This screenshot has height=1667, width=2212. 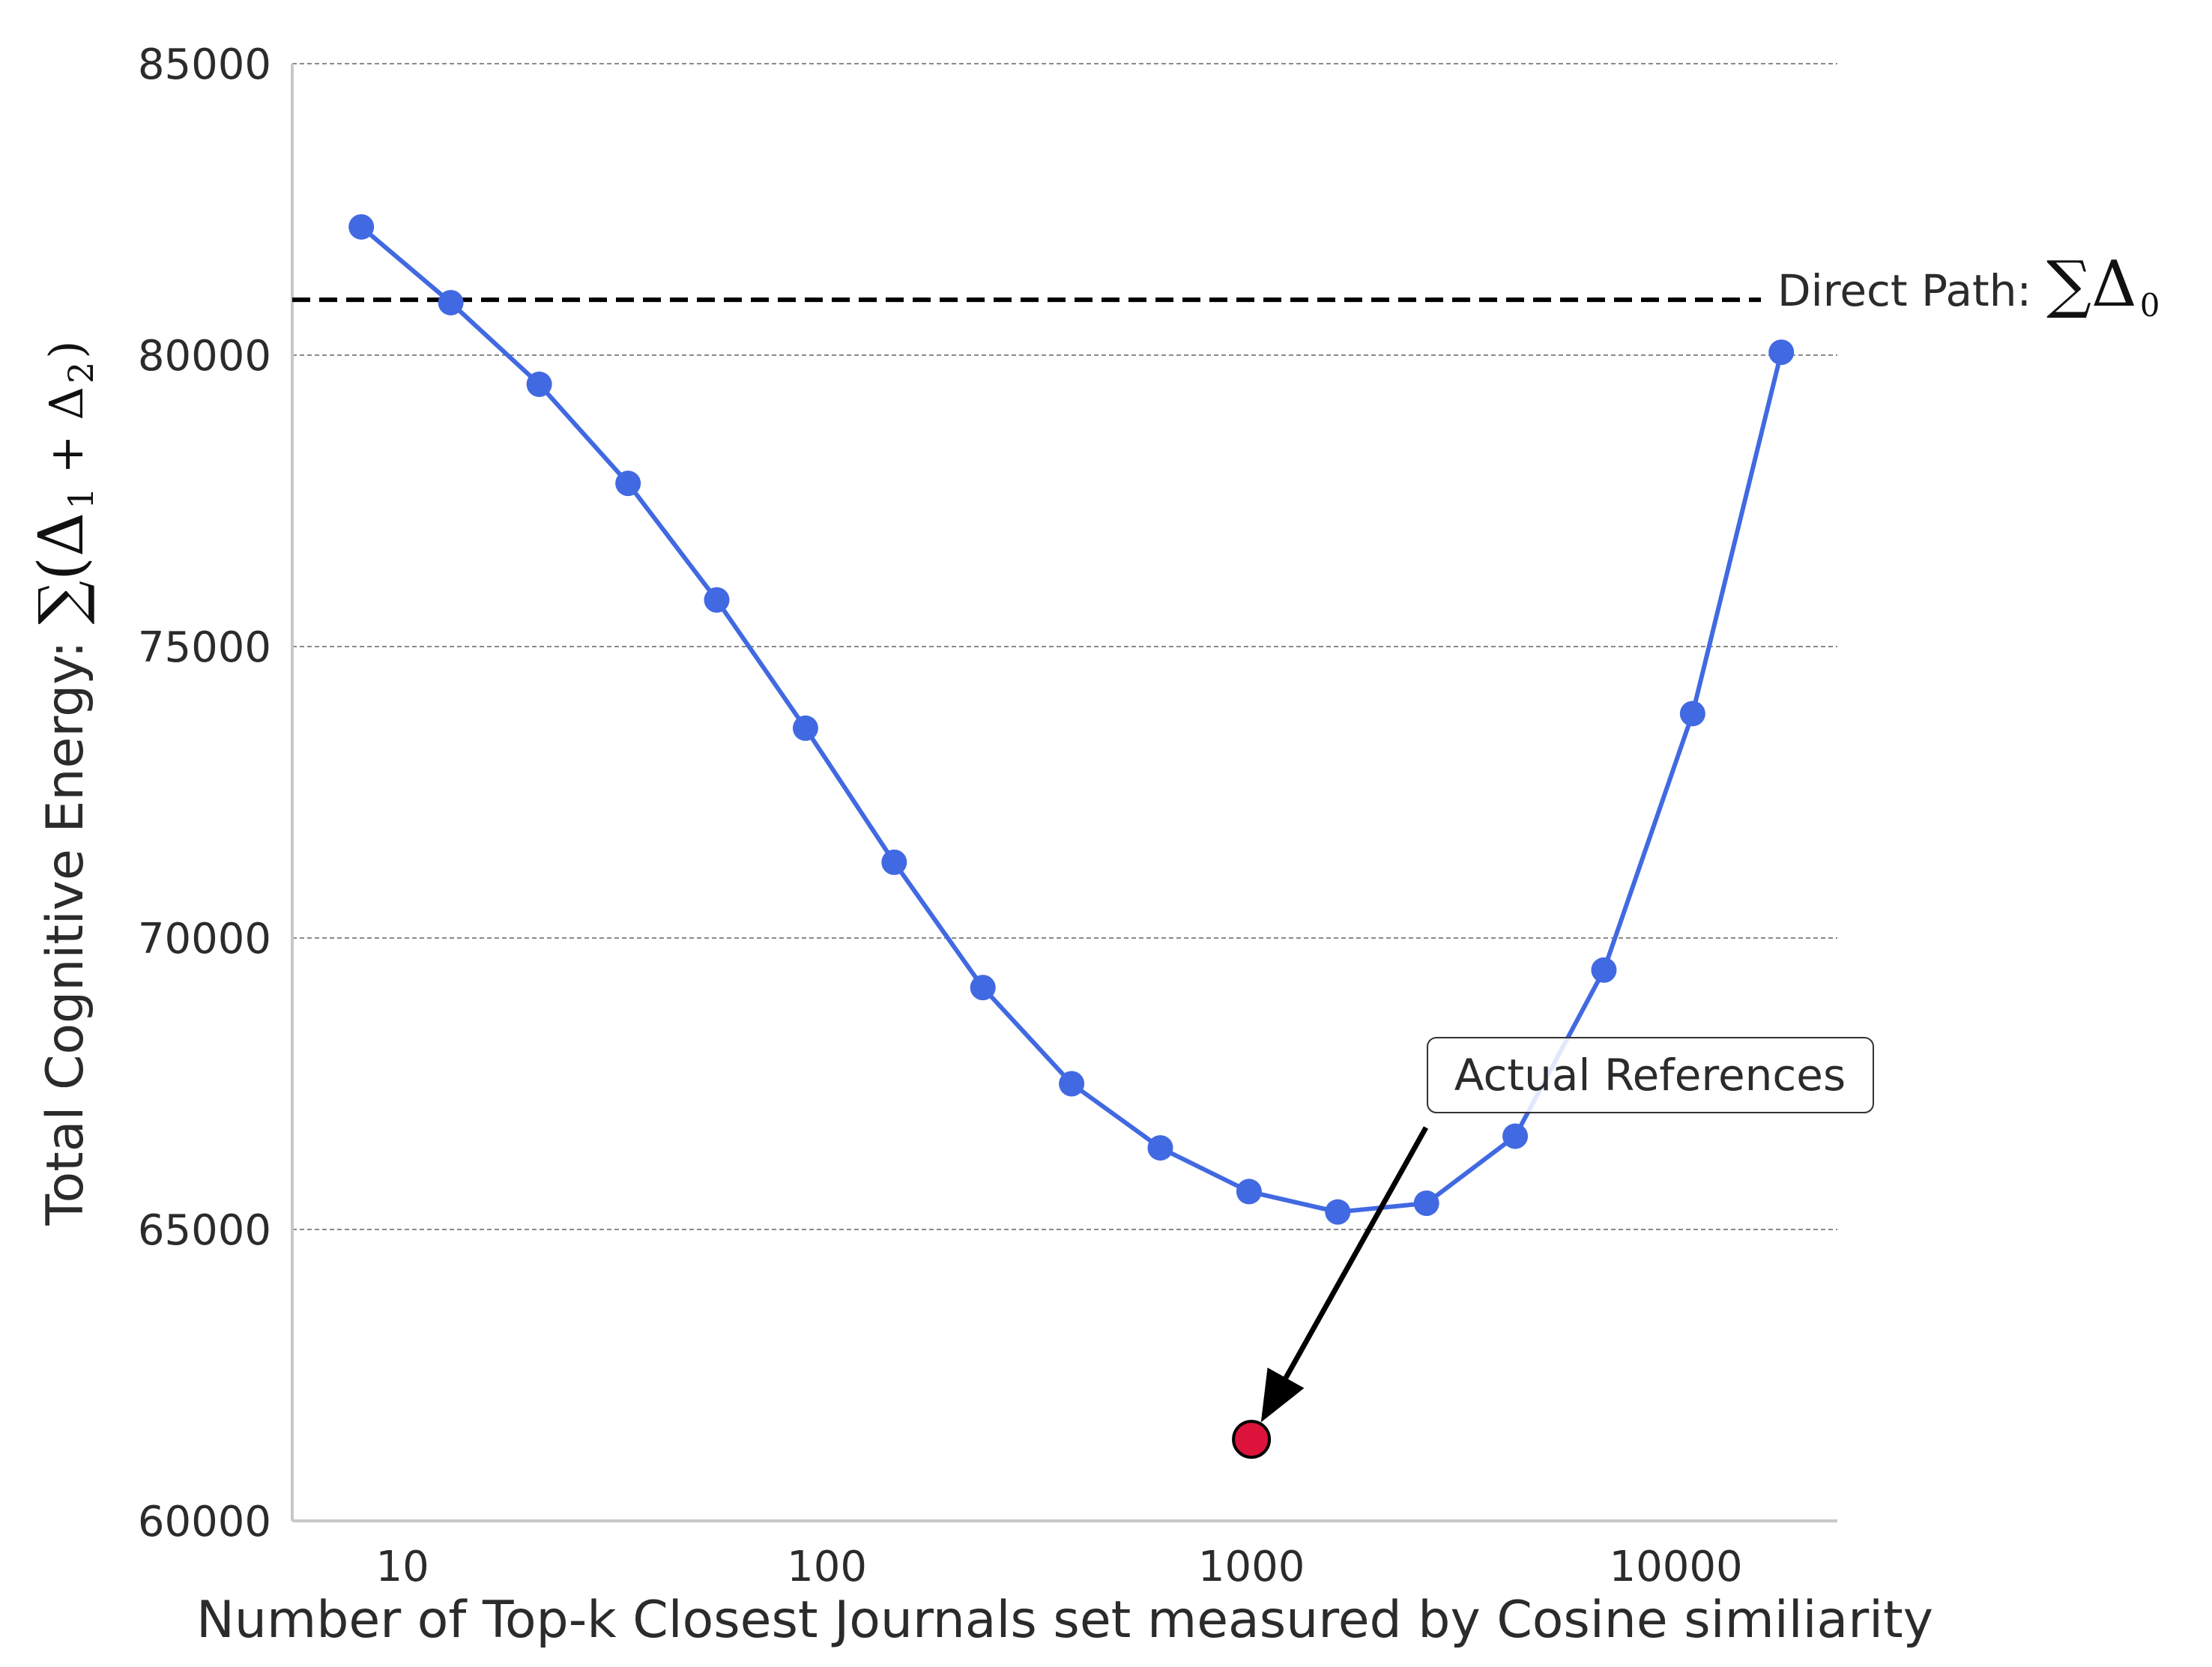 What do you see at coordinates (205, 64) in the screenshot?
I see `y-tick-label: 85000` at bounding box center [205, 64].